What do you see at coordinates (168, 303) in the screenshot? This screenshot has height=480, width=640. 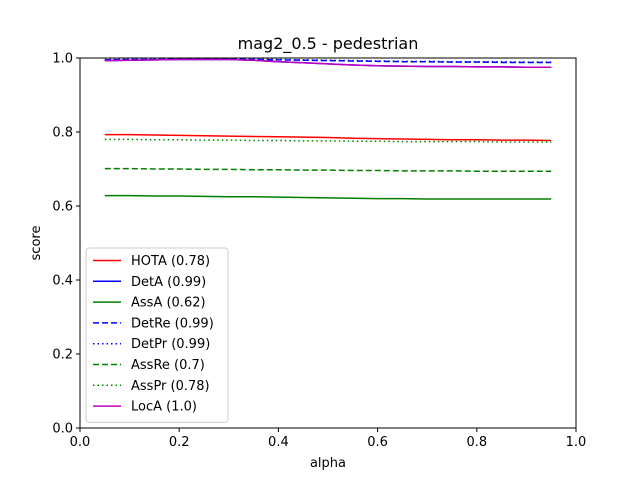 I see `legend-label: AssA (0.62)` at bounding box center [168, 303].